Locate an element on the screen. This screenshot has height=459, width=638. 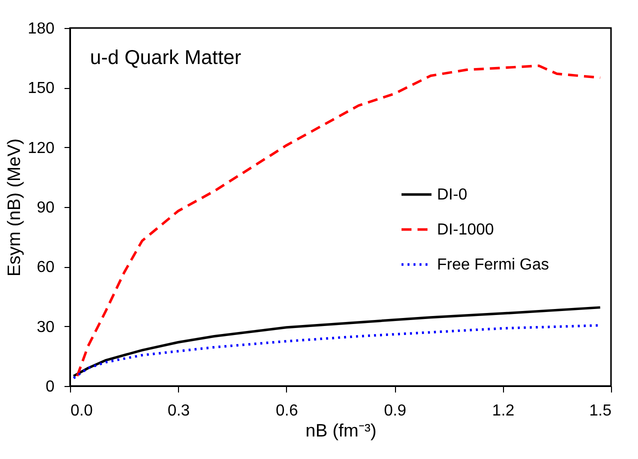
x-tick-label: 0.3 is located at coordinates (179, 411).